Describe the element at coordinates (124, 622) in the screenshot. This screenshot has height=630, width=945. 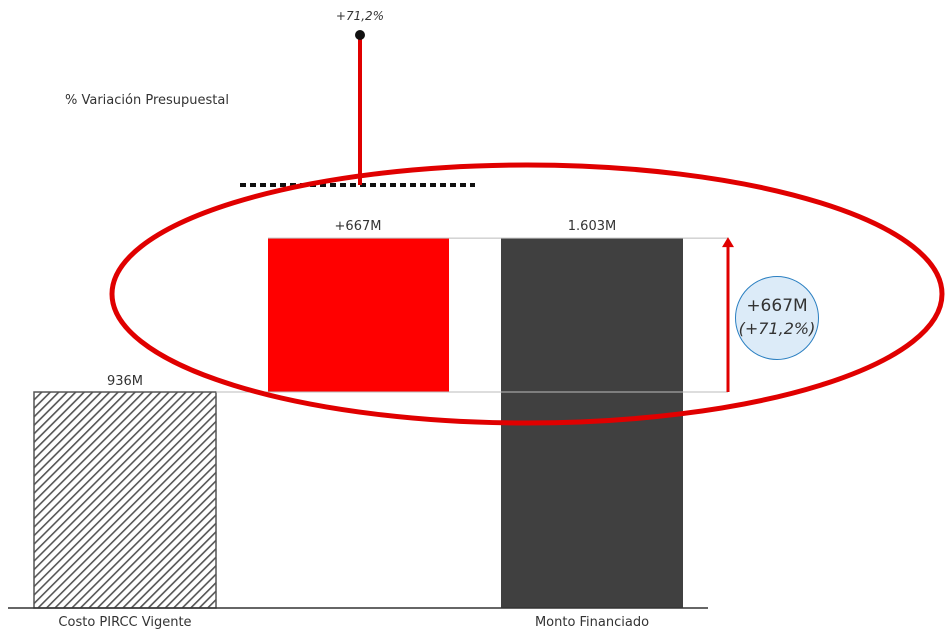
I see `category-label-0: Costo PIRCC Vigente` at that location.